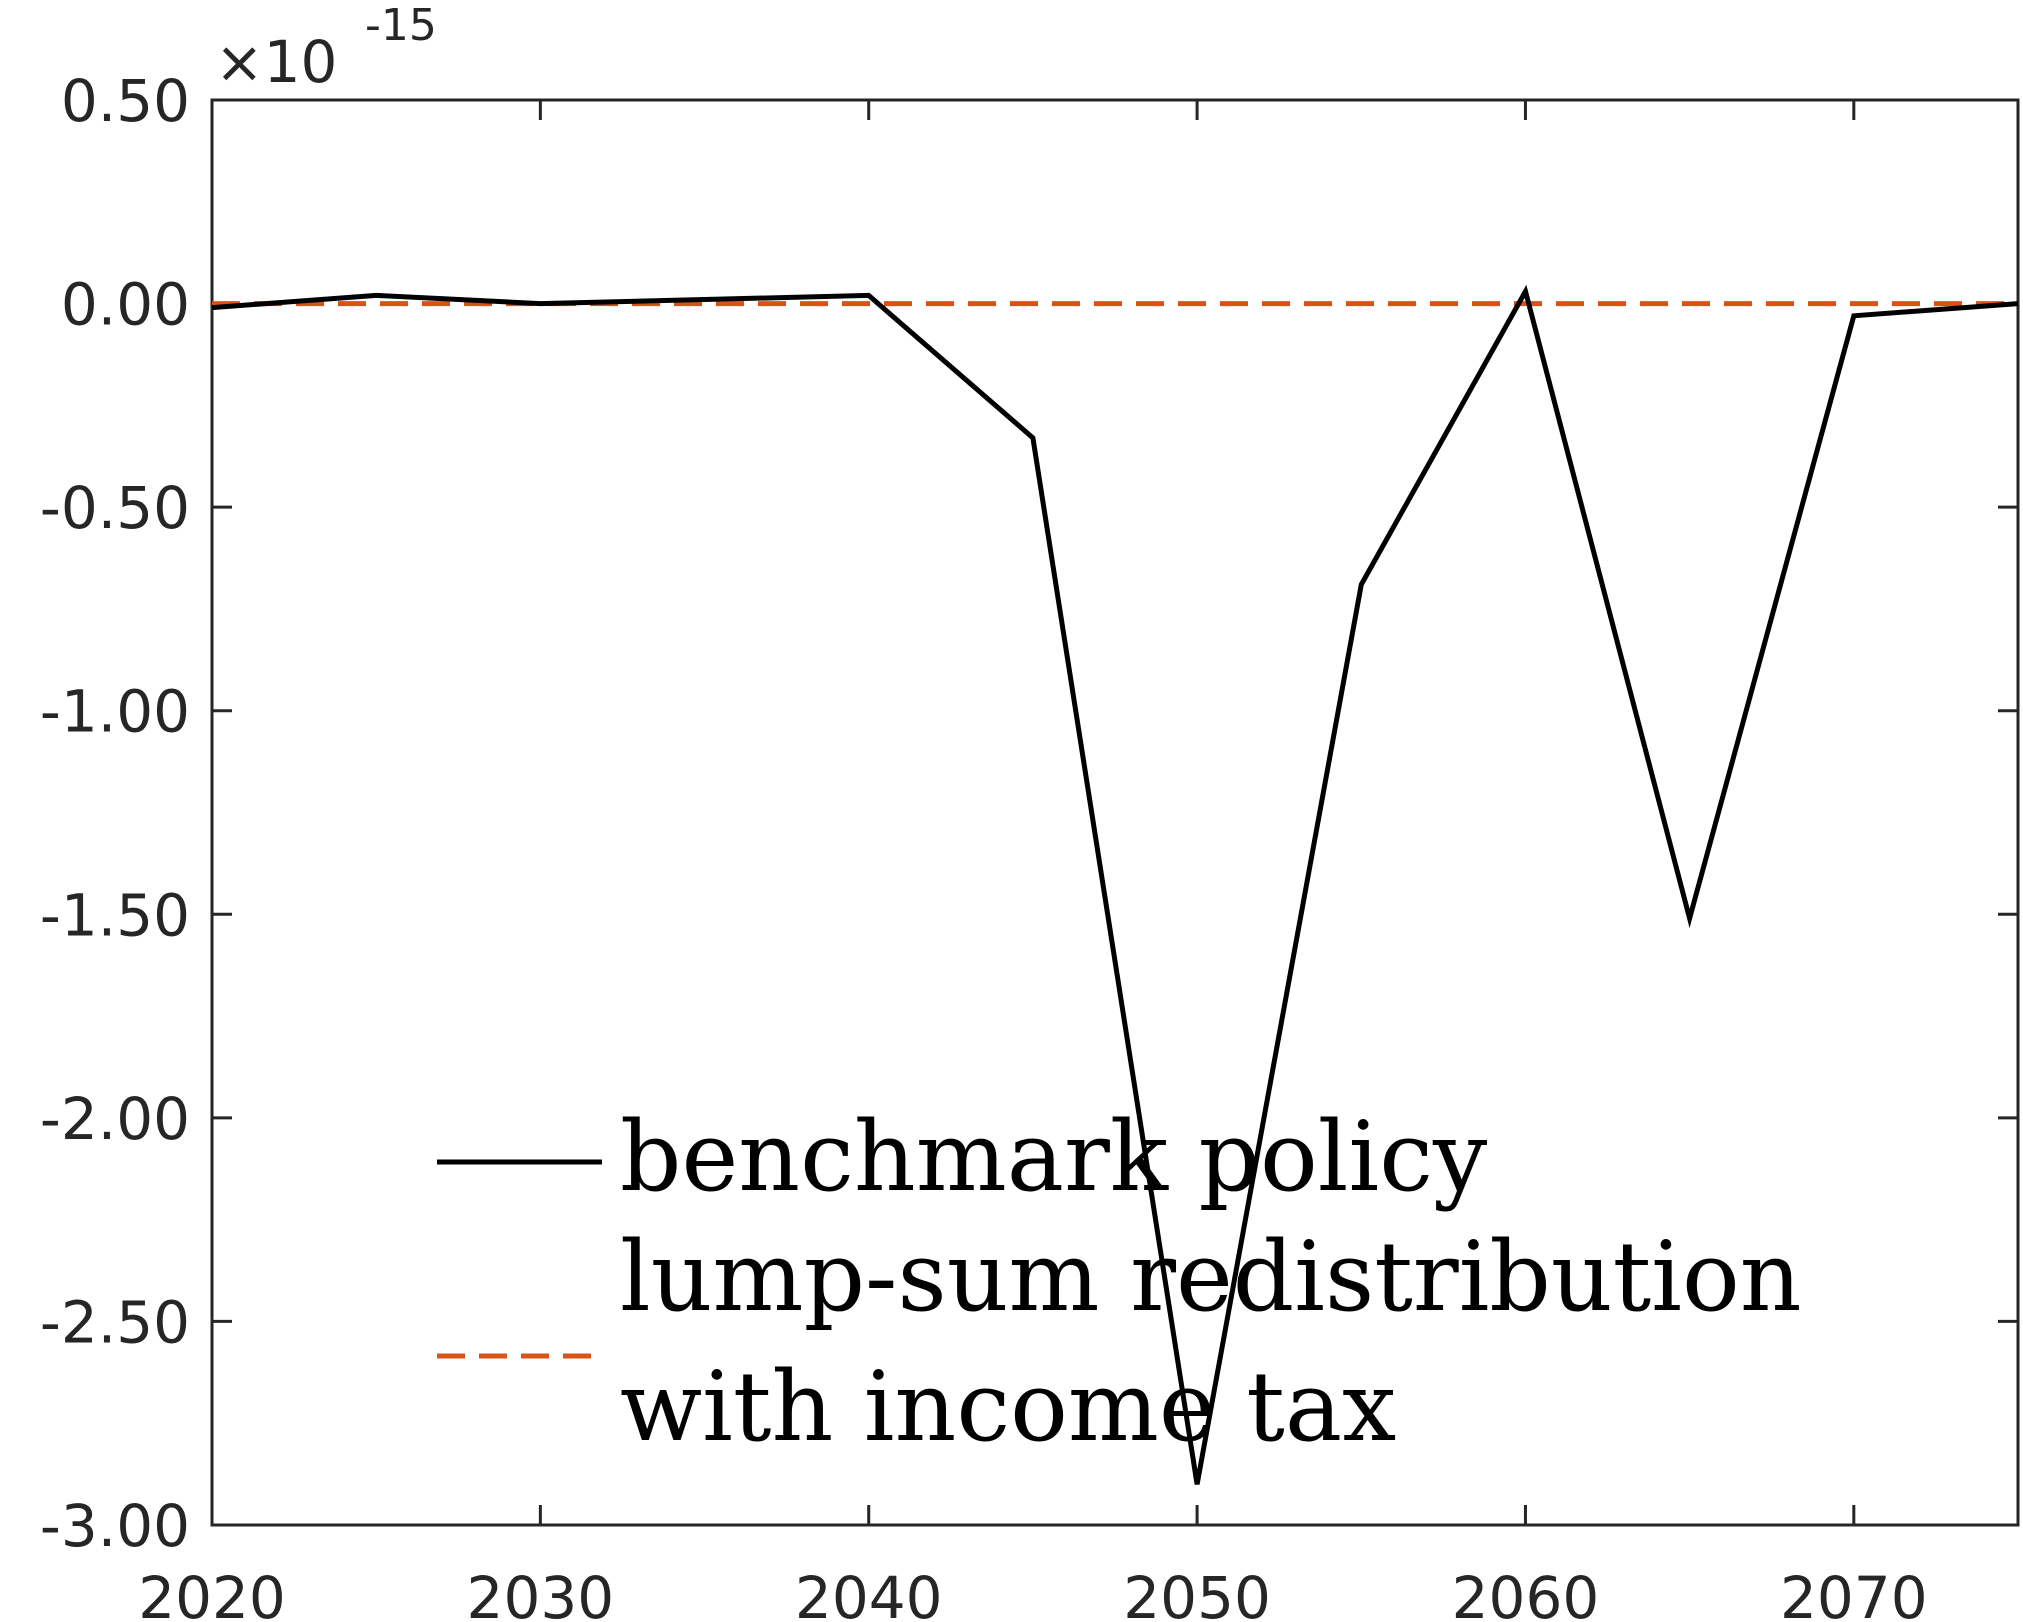 The height and width of the screenshot is (1622, 2023). I want to click on y-tick-label: -2.50, so click(115, 1322).